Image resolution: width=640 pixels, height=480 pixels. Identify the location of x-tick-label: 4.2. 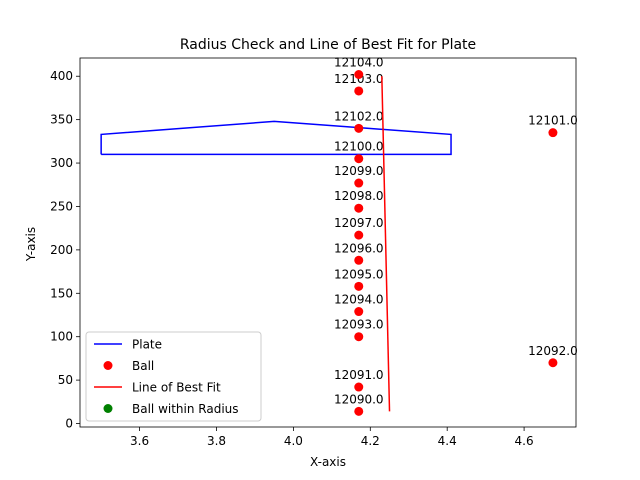
(370, 441).